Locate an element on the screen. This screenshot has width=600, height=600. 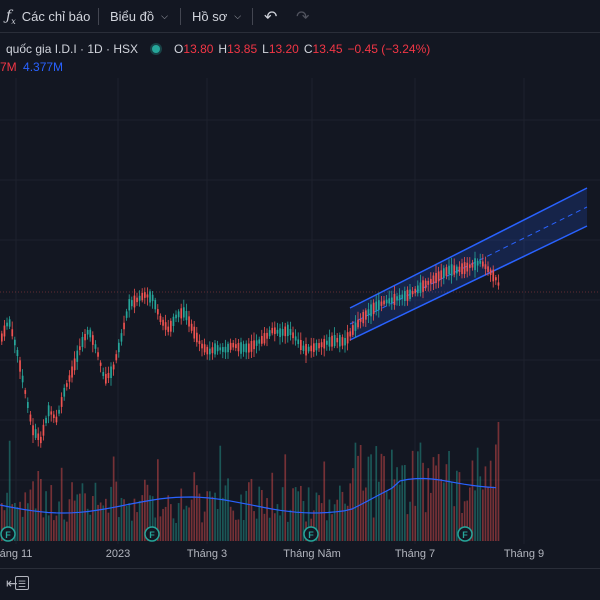
indicators-button: ƒx Các chỉ báo is located at coordinates (48, 16).